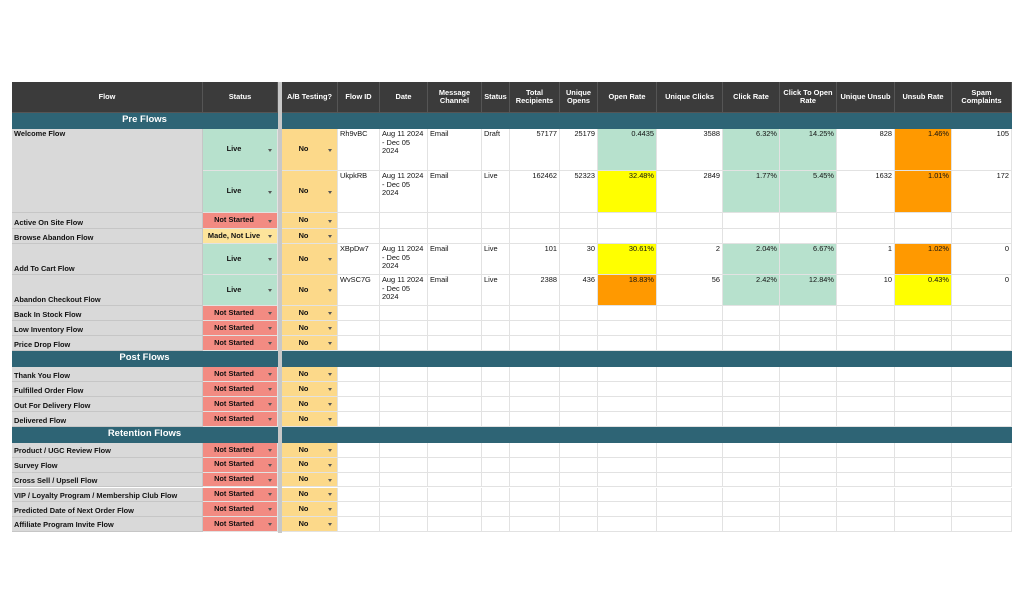  I want to click on metric-cell: Aug 11 2024 - Dec 05 2024, so click(404, 192).